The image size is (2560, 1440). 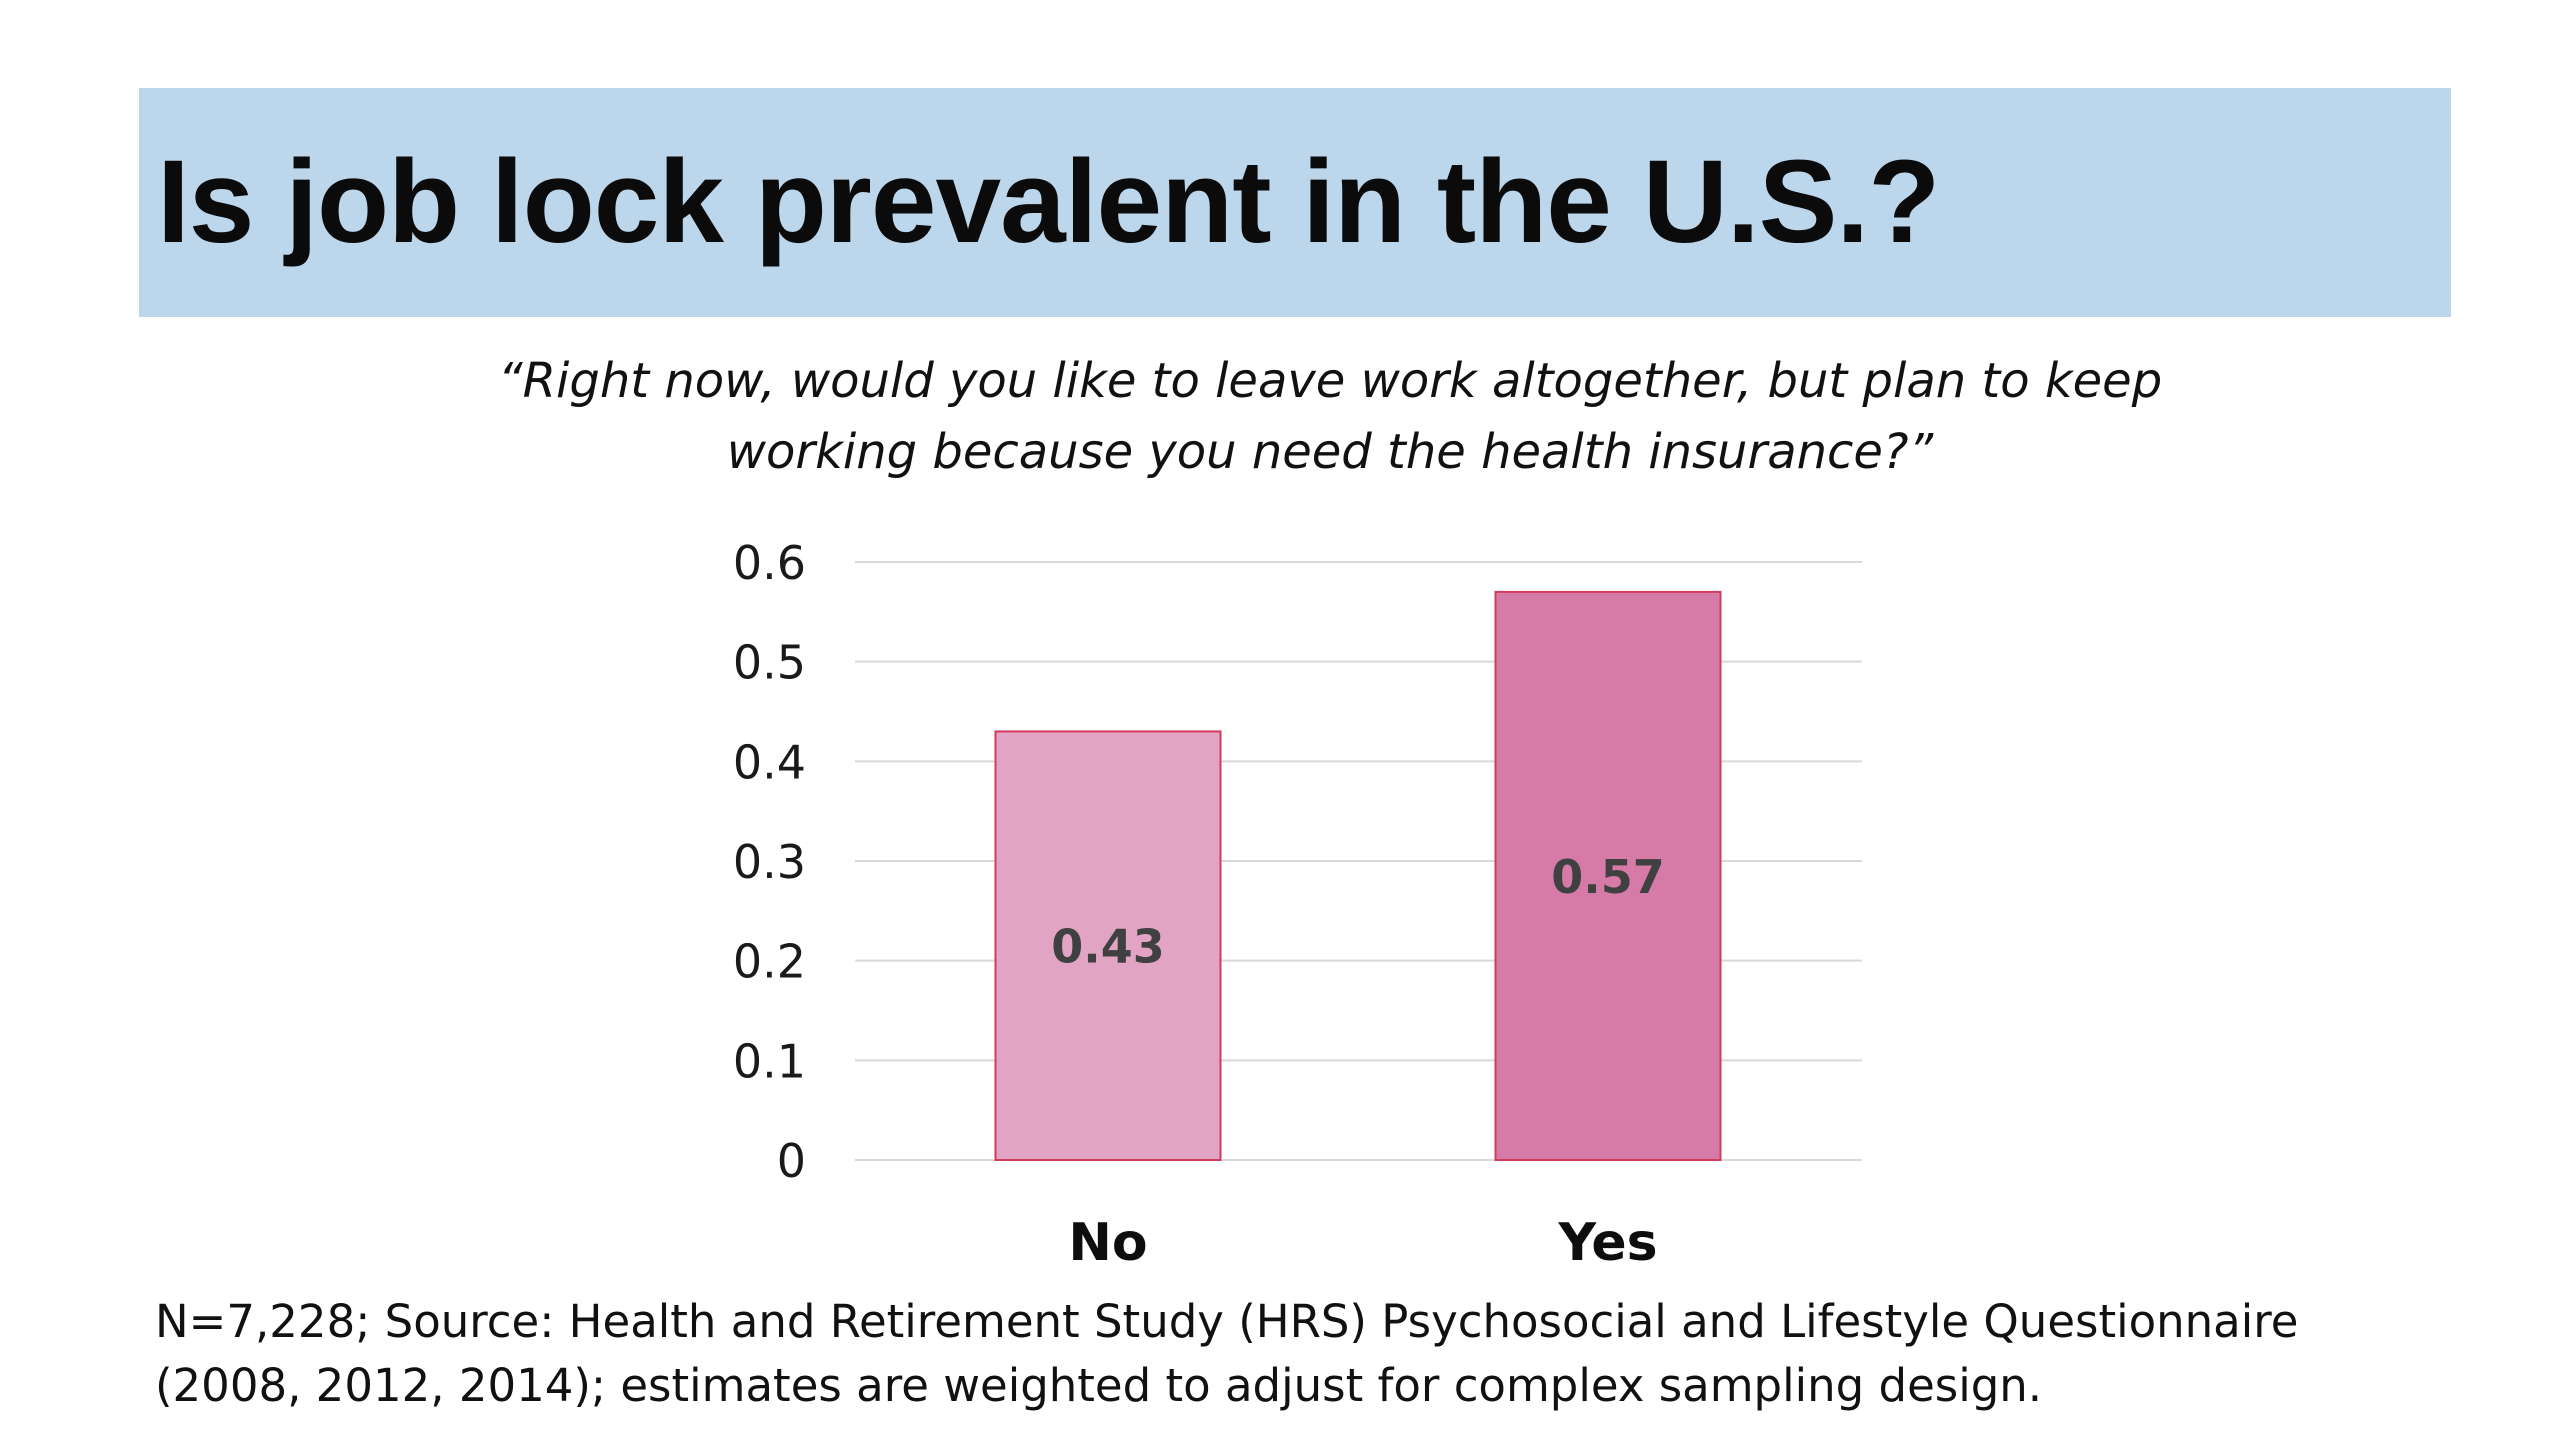 I want to click on data-label-no: 0.43, so click(x=1108, y=947).